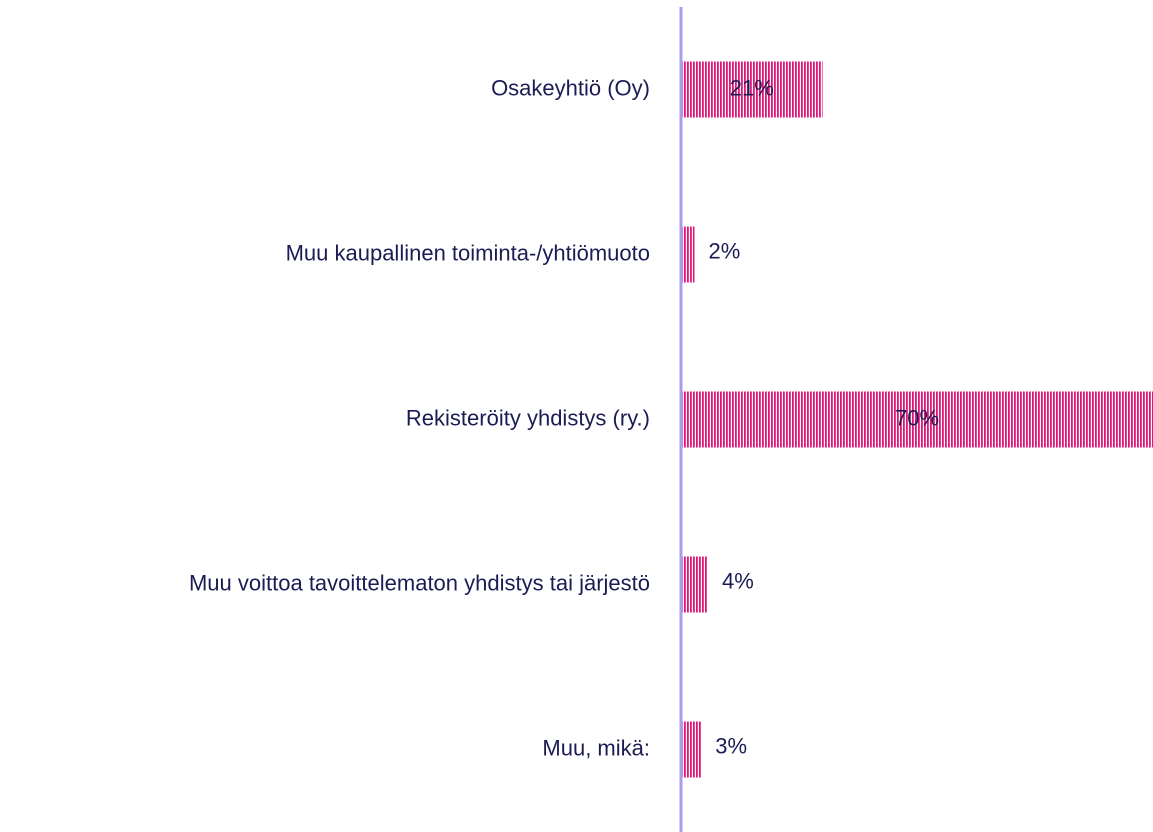  I want to click on value-label: 21%, so click(752, 87).